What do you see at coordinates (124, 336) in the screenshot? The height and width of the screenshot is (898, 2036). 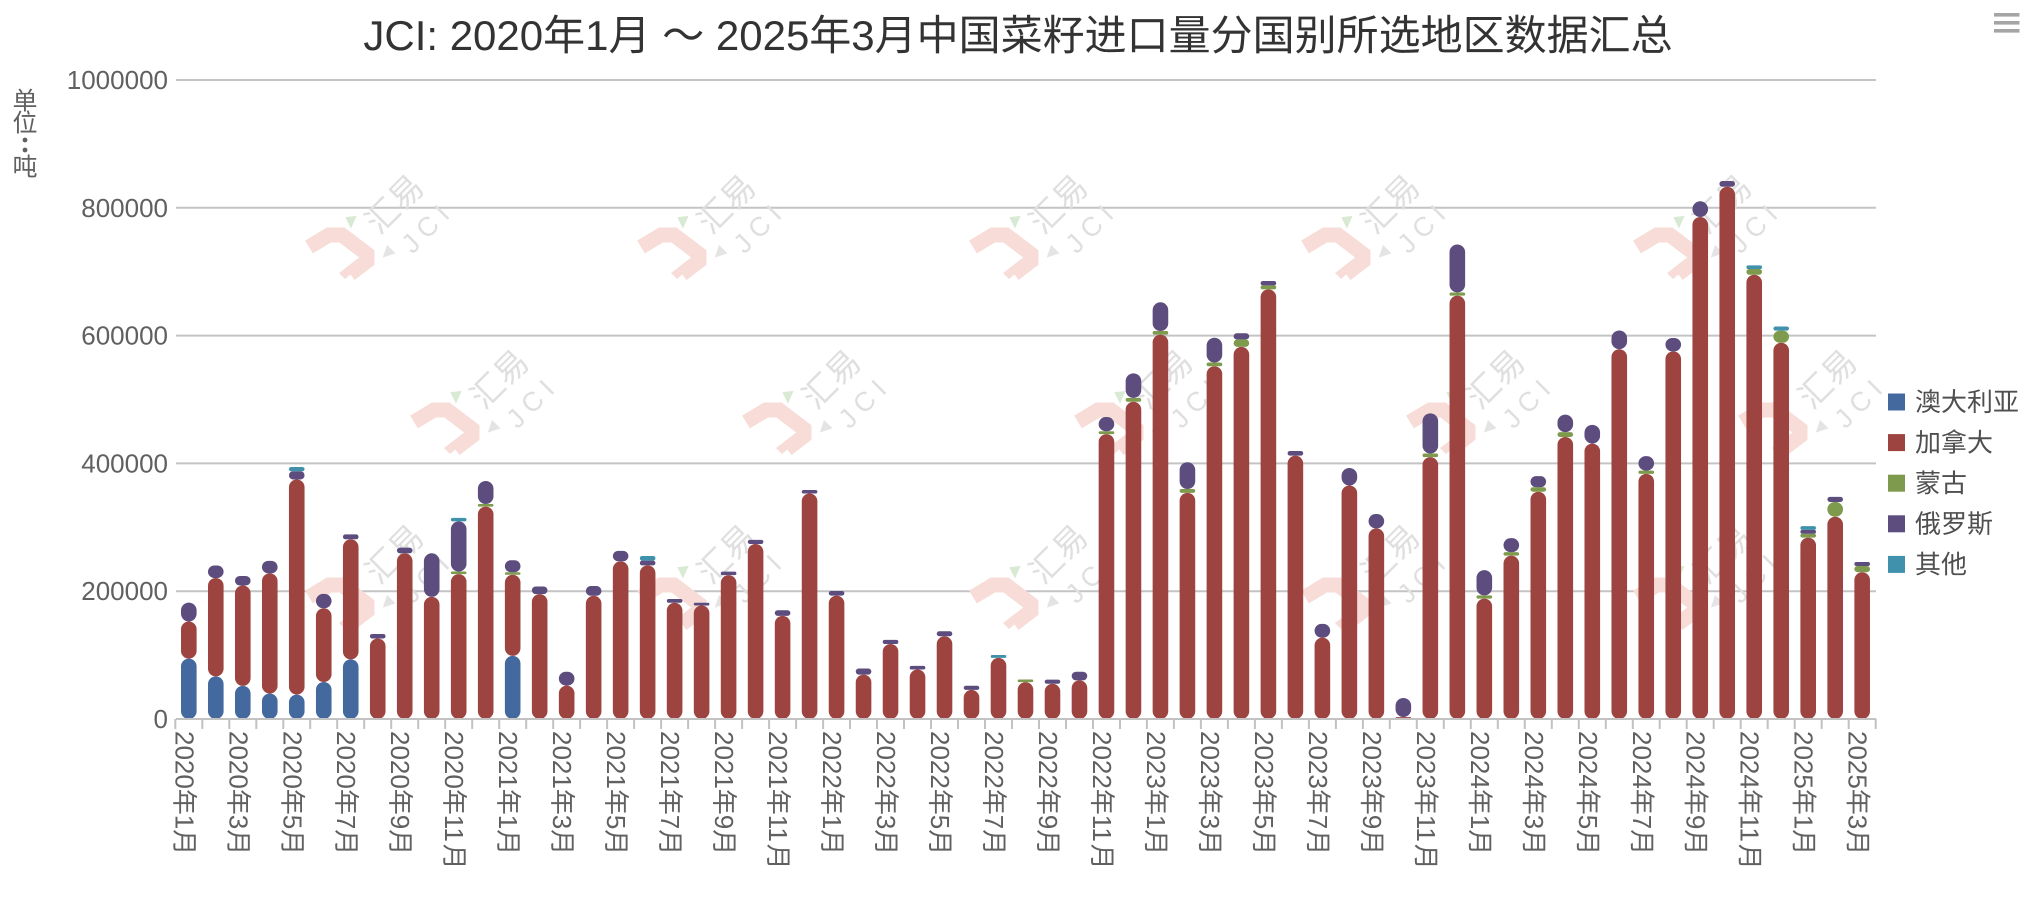 I see `svg-text: 600000` at bounding box center [124, 336].